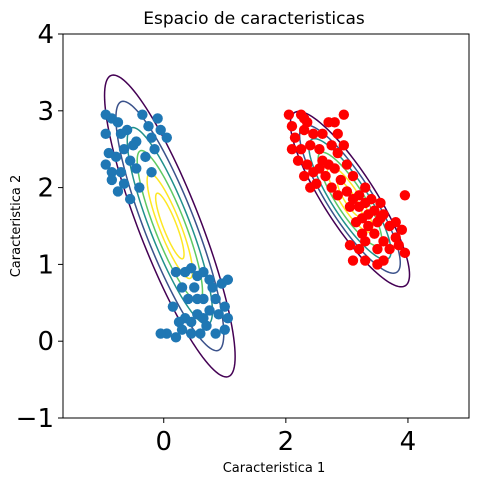 Image resolution: width=477 pixels, height=485 pixels. I want to click on y-tick-label: 4, so click(45, 35).